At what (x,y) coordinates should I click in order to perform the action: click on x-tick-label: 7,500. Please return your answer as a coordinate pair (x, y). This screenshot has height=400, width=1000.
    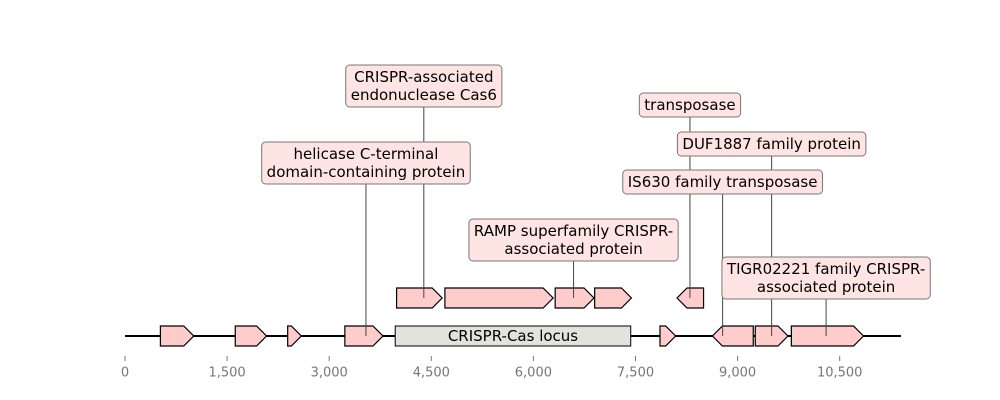
    Looking at the image, I should click on (635, 373).